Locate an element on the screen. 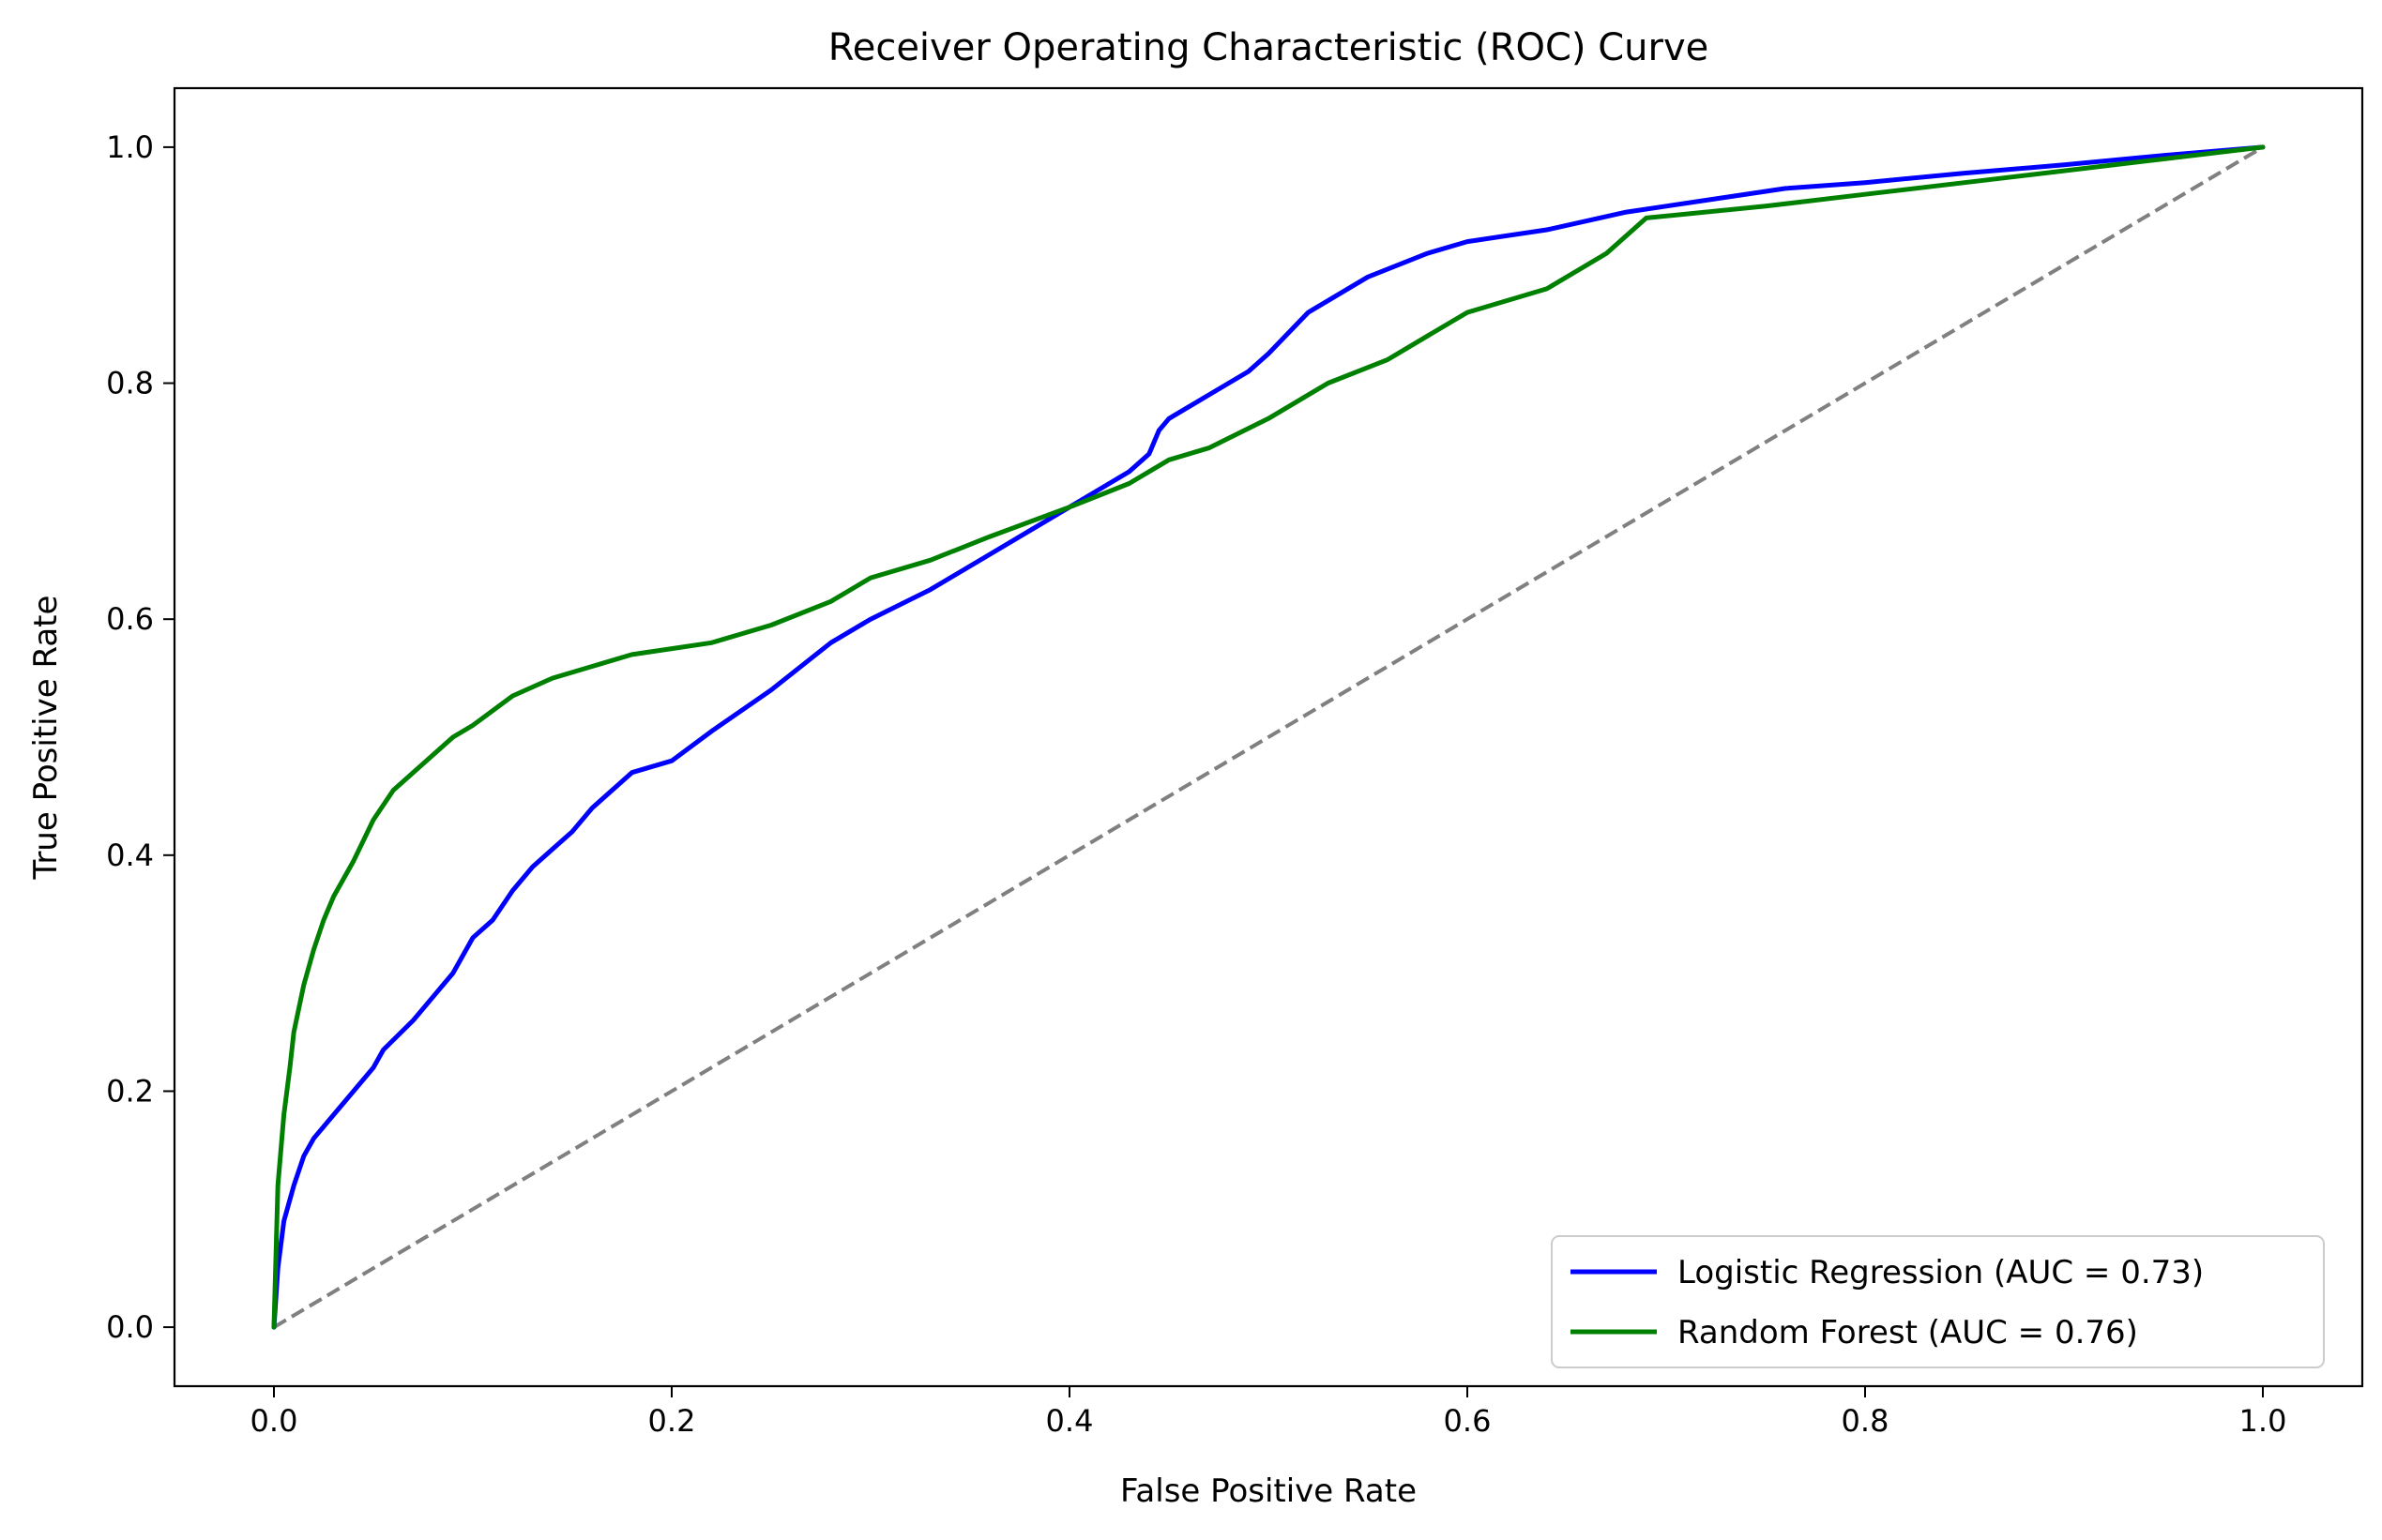  y-tick-label: 1.0 is located at coordinates (130, 147).